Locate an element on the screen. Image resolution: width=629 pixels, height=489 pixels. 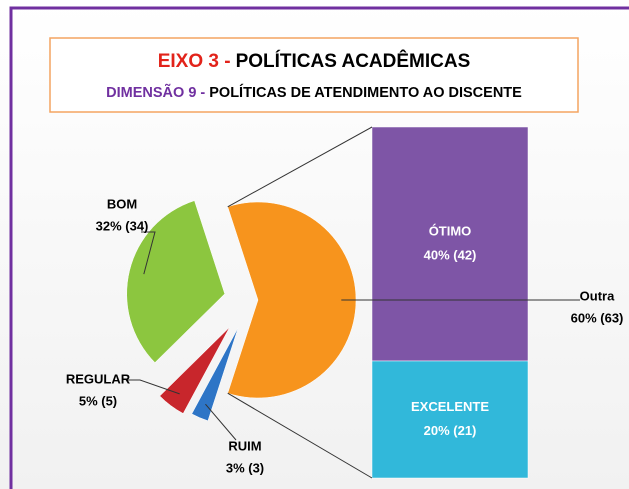
bar-label: ÓTIMO is located at coordinates (450, 230).